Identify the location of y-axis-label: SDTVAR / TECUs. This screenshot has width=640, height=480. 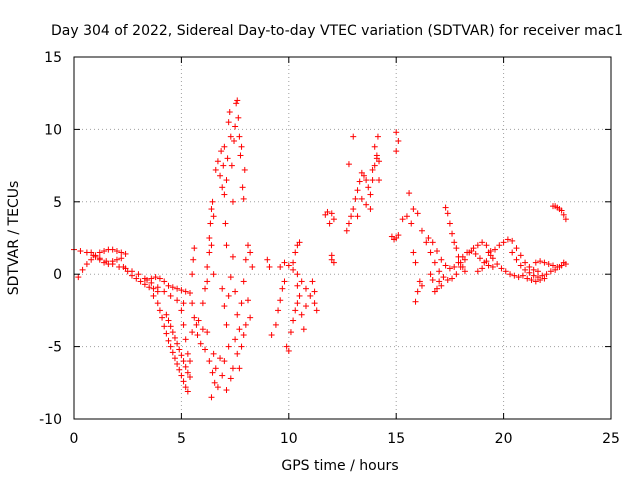
(14, 238).